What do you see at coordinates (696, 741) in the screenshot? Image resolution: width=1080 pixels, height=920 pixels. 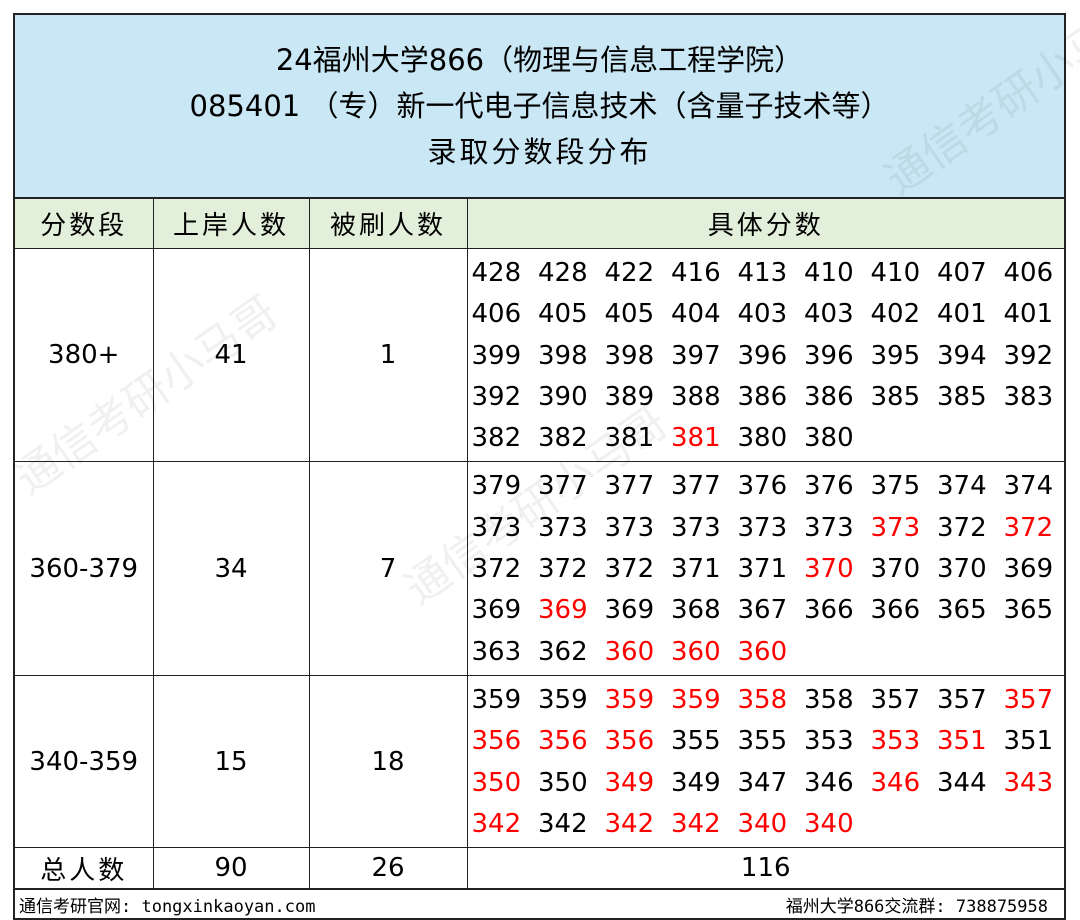 I see `score-value: 355` at bounding box center [696, 741].